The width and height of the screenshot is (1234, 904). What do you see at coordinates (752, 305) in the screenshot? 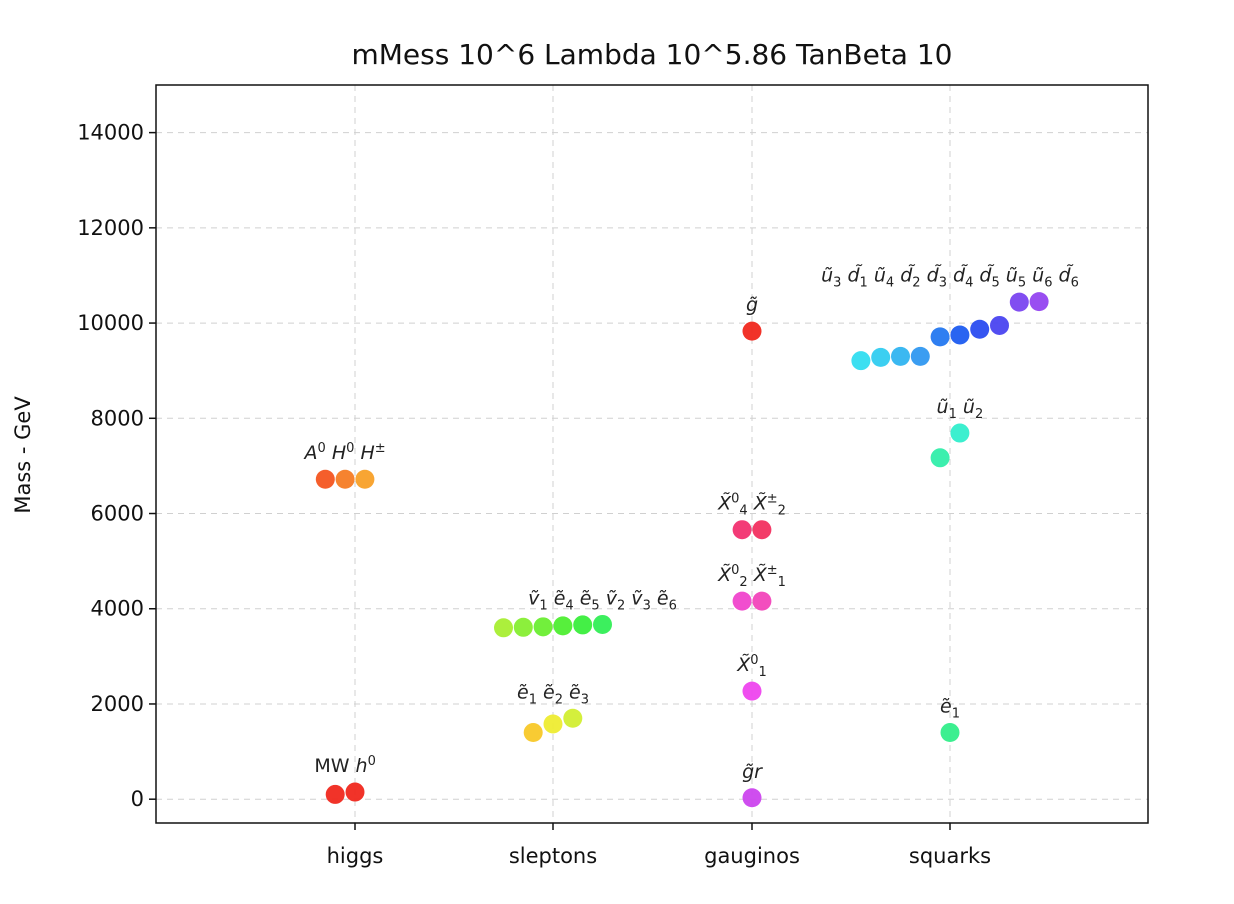
I see `point-label: g̃` at bounding box center [752, 305].